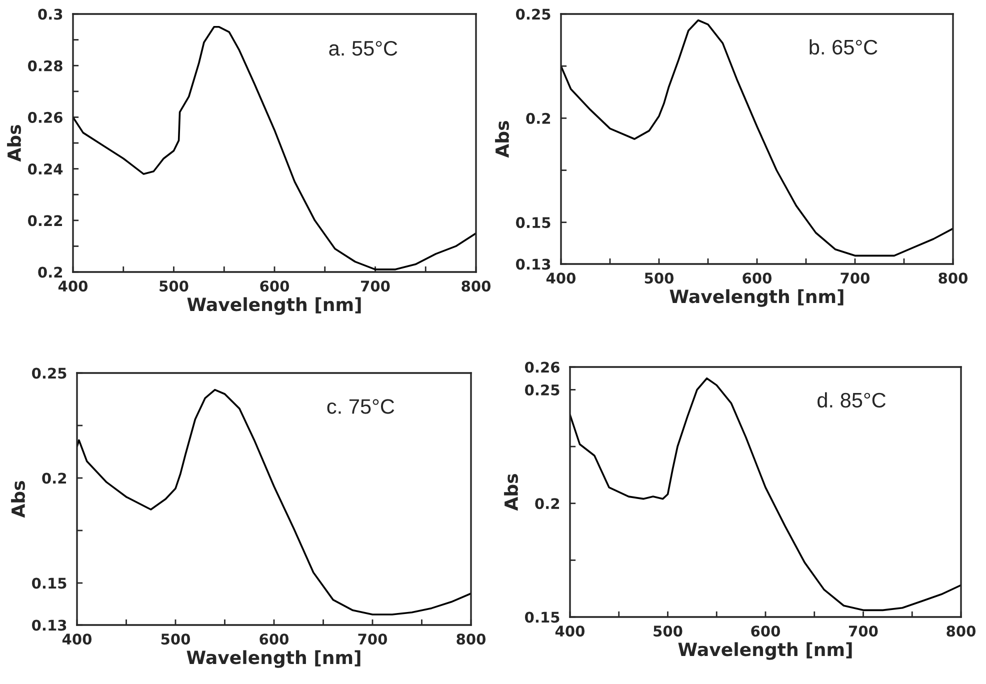 This screenshot has width=986, height=684. What do you see at coordinates (50, 14) in the screenshot?
I see `y-tick-label: 0.3` at bounding box center [50, 14].